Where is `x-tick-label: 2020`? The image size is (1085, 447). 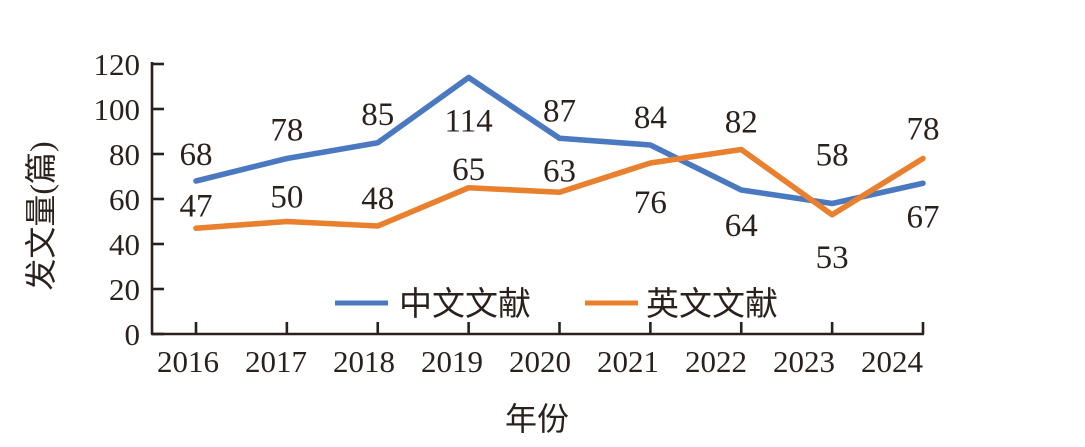 x-tick-label: 2020 is located at coordinates (540, 361).